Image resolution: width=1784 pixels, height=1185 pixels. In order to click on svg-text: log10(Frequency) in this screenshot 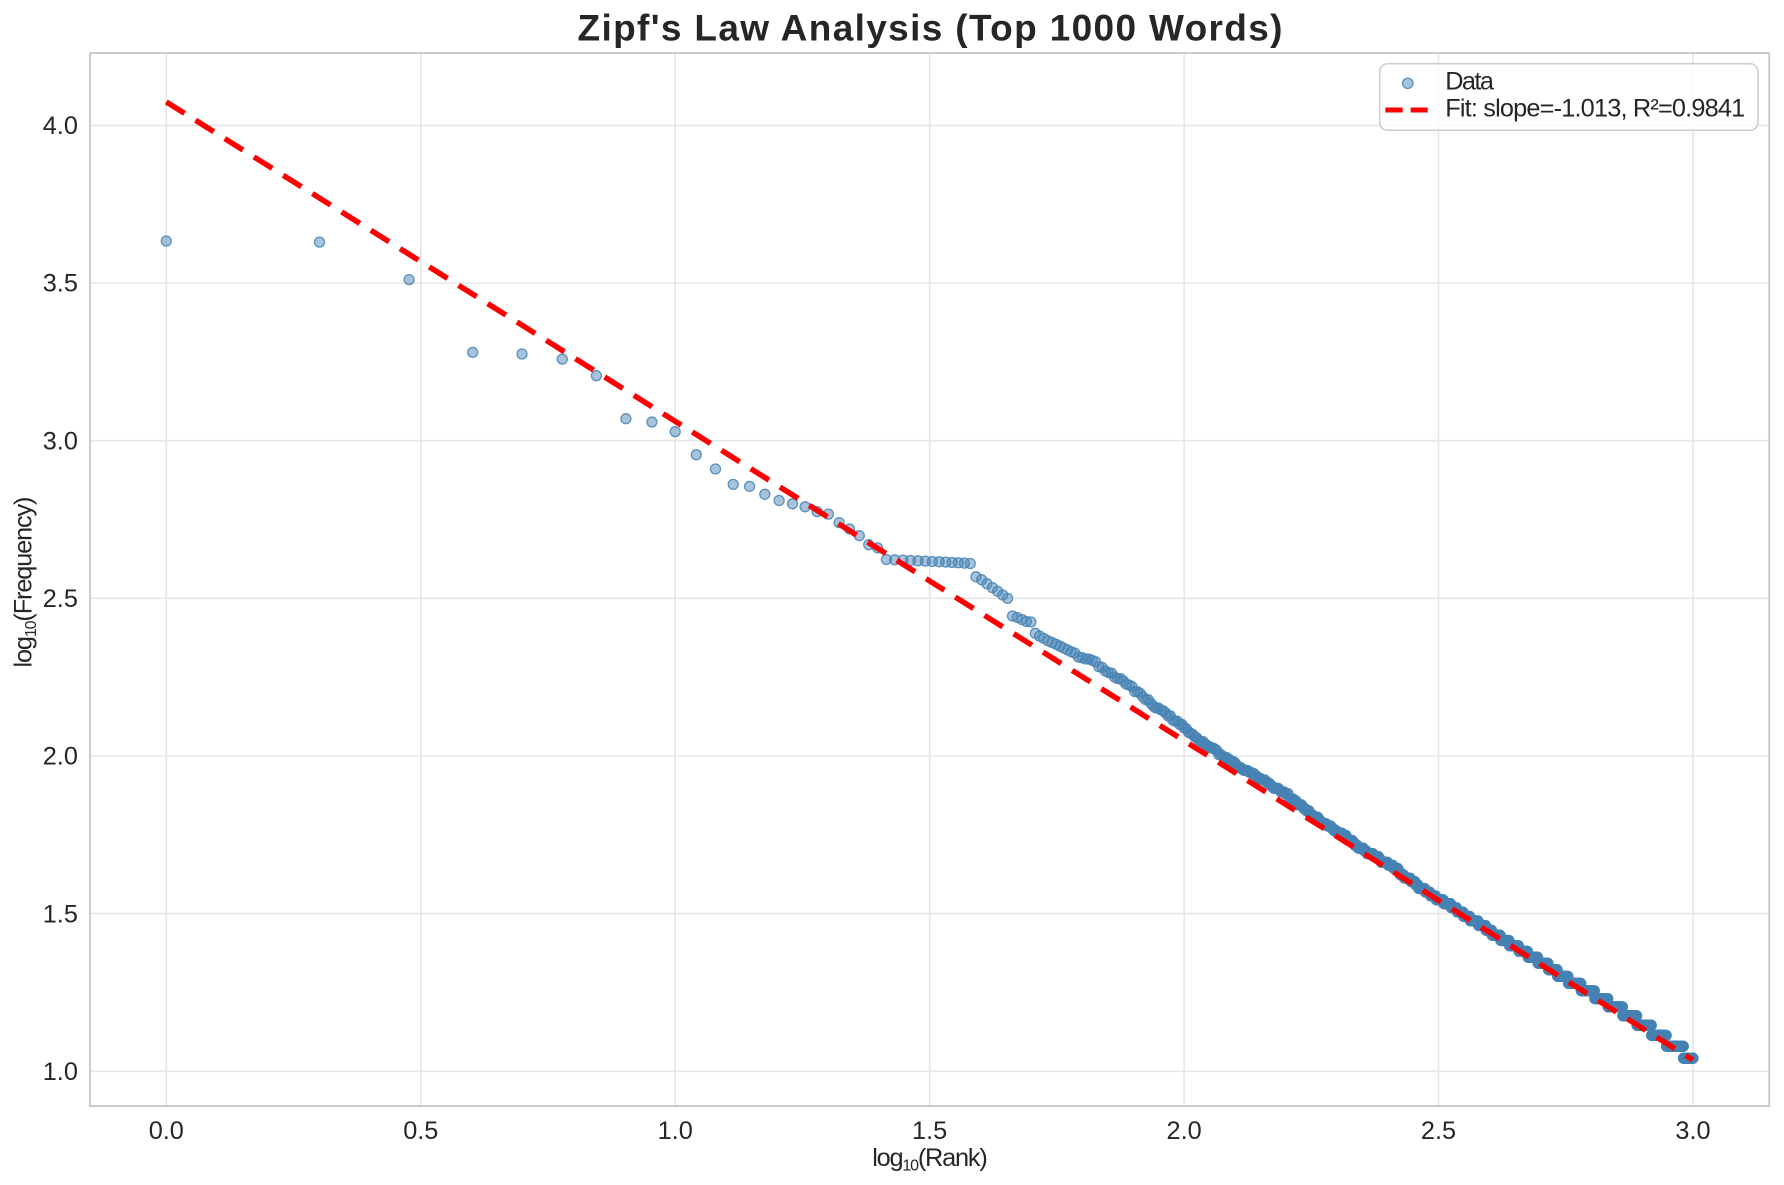, I will do `click(25, 582)`.